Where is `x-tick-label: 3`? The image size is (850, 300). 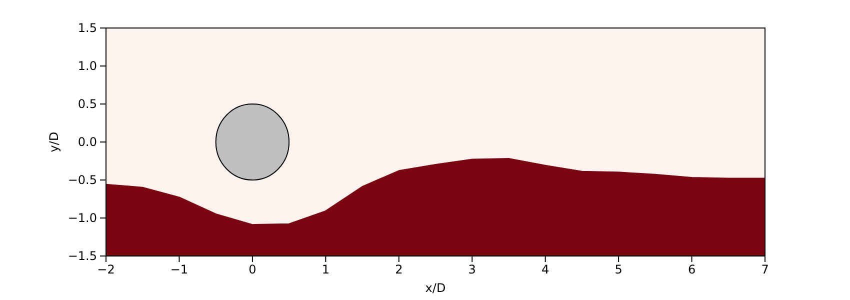 x-tick-label: 3 is located at coordinates (472, 269).